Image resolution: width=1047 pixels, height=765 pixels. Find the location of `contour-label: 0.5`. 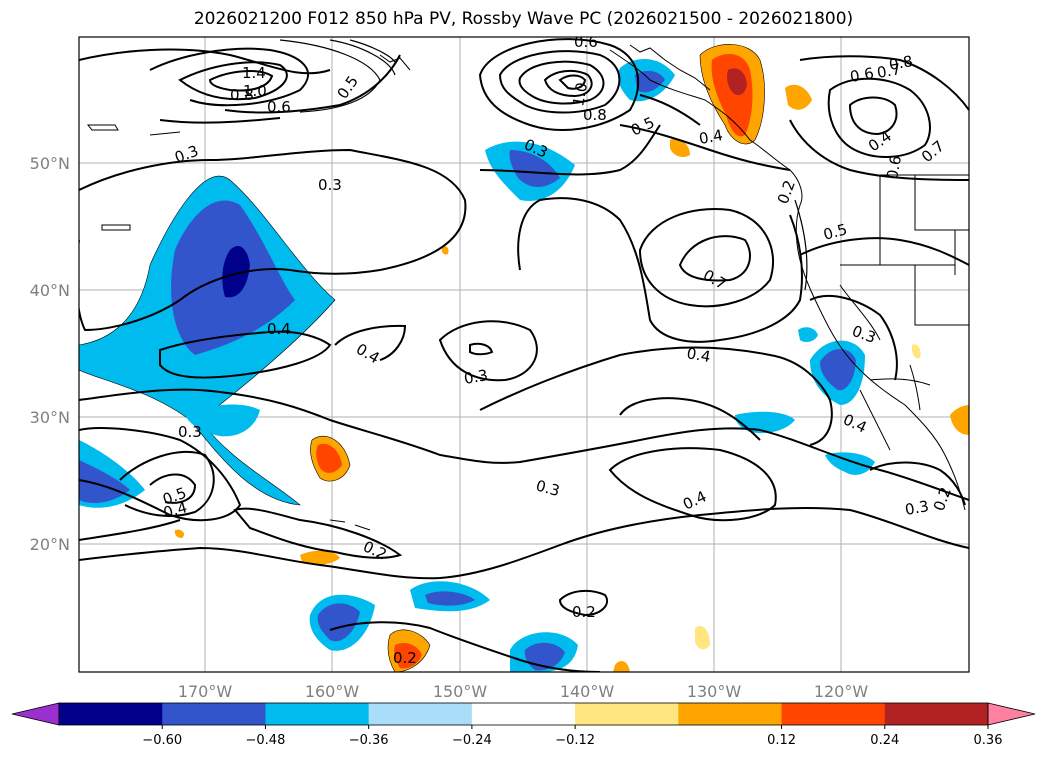

contour-label: 0.5 is located at coordinates (835, 232).